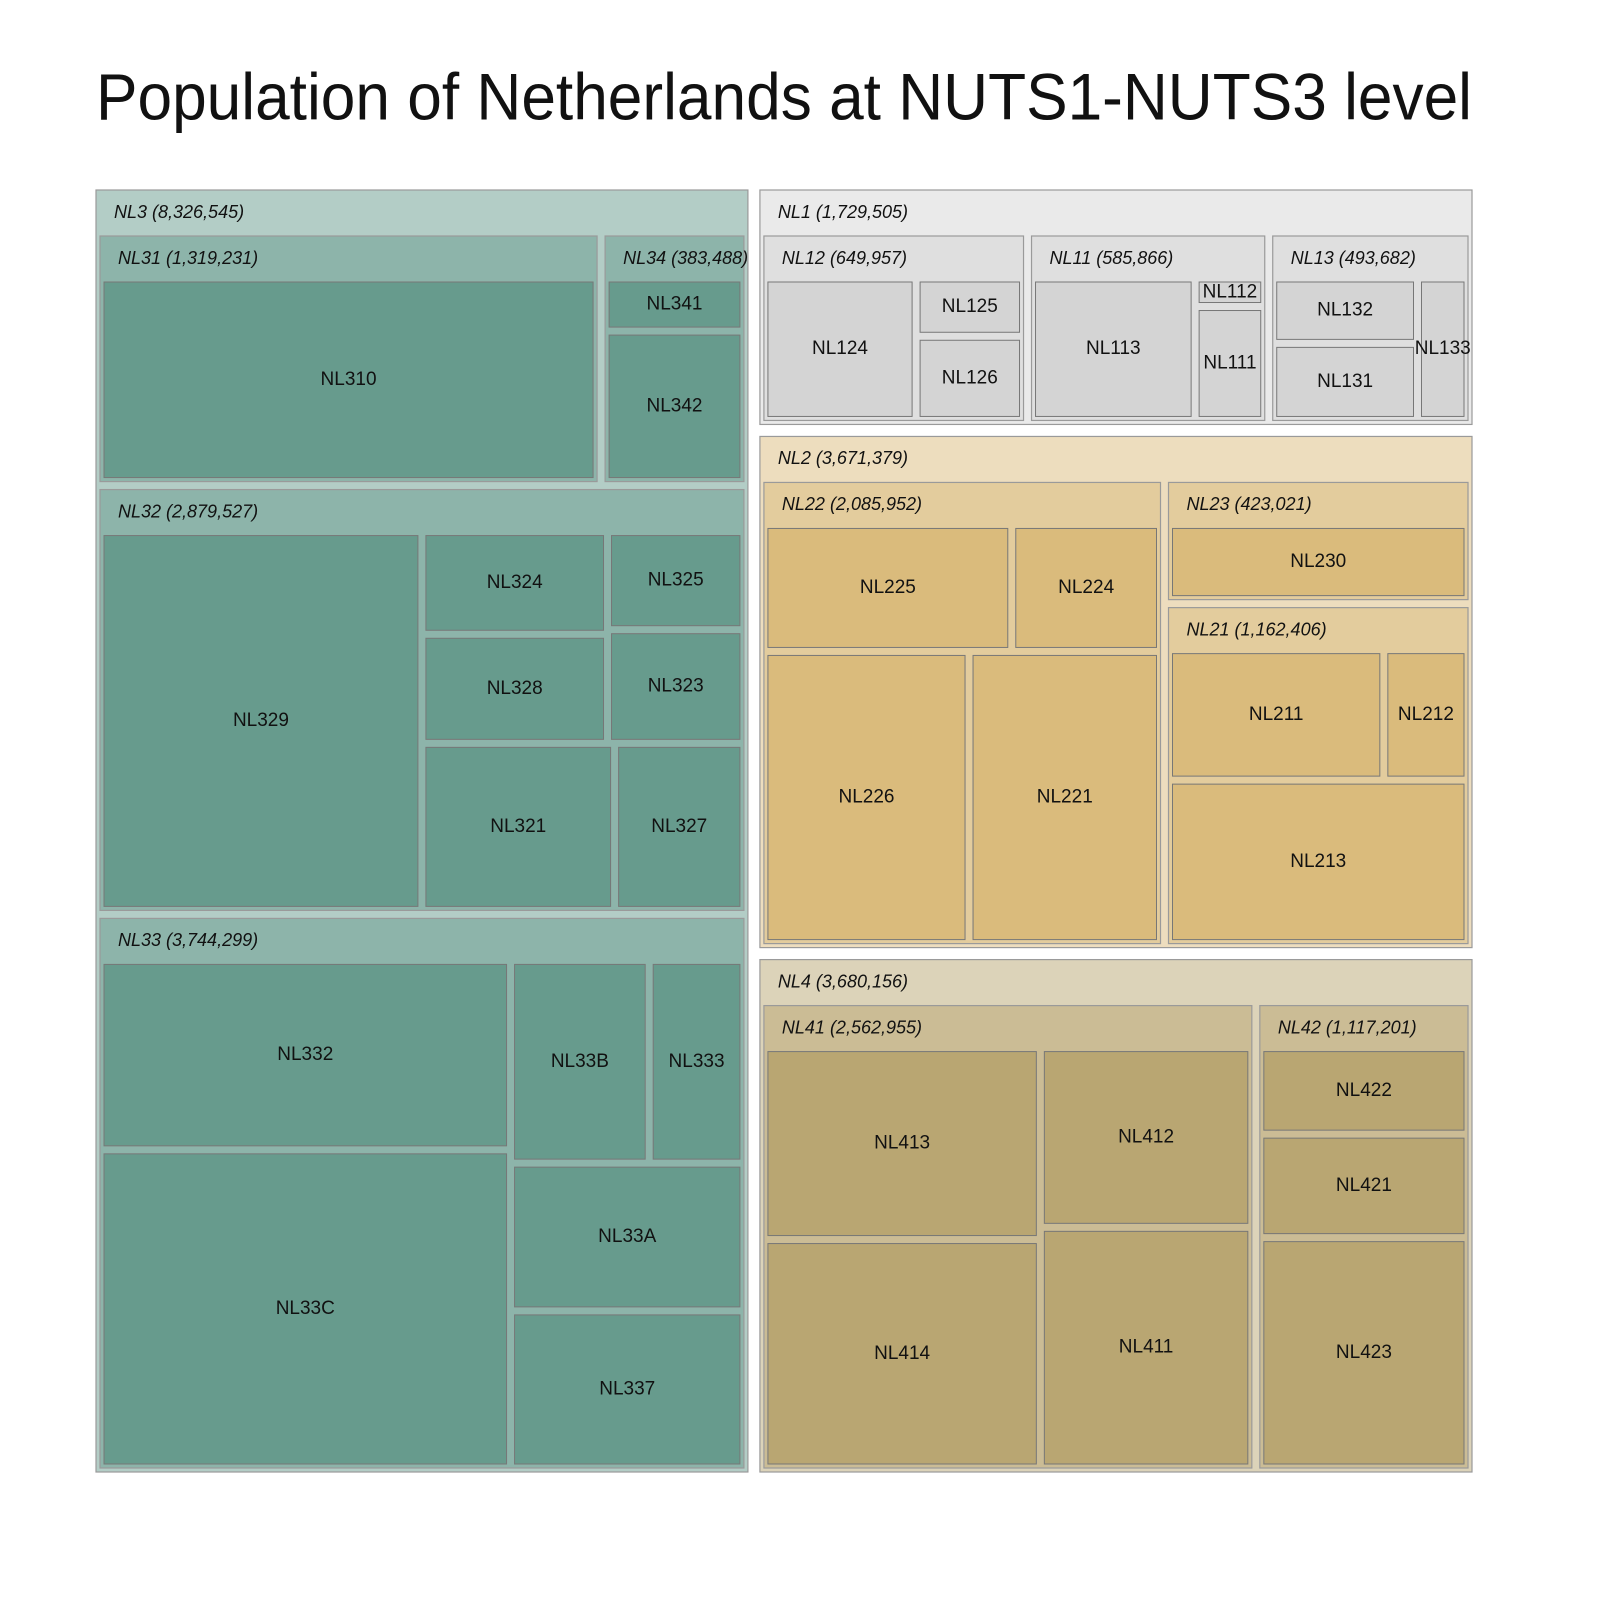  Describe the element at coordinates (852, 1027) in the screenshot. I see `group-label: NL41 (2,562,955)` at that location.